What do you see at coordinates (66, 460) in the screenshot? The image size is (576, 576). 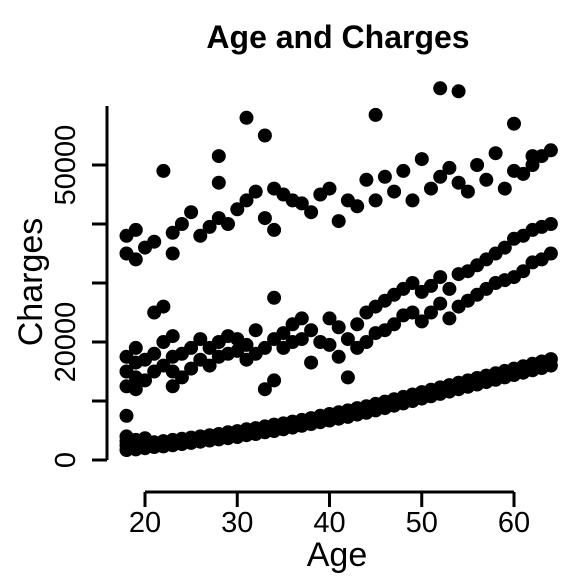 I see `y-tick-label: 0` at bounding box center [66, 460].